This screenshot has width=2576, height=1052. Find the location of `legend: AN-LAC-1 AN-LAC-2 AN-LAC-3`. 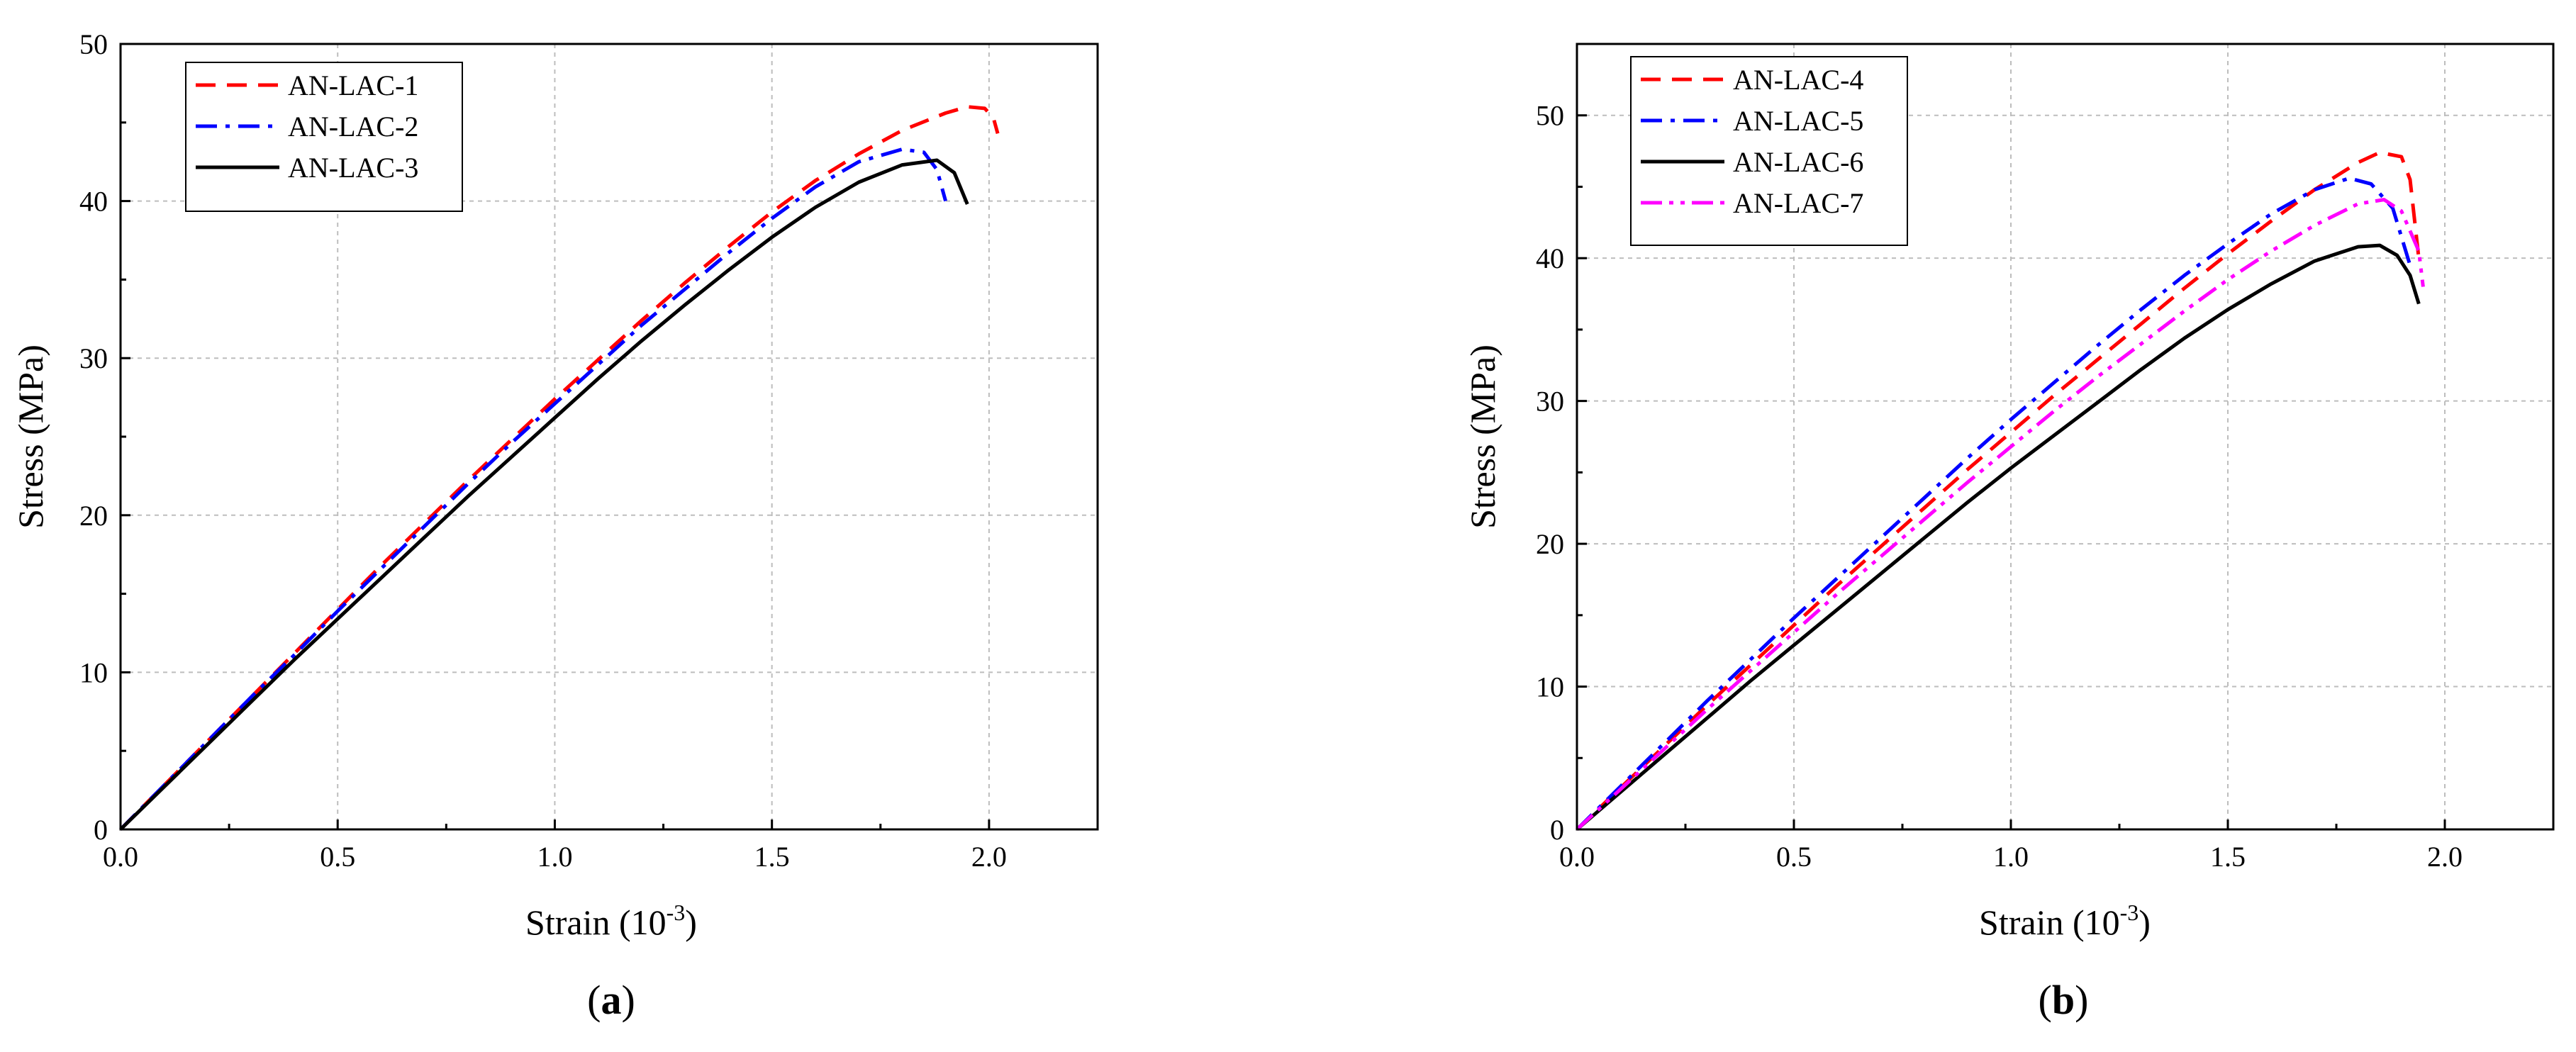

legend: AN-LAC-1 AN-LAC-2 AN-LAC-3 is located at coordinates (324, 137).